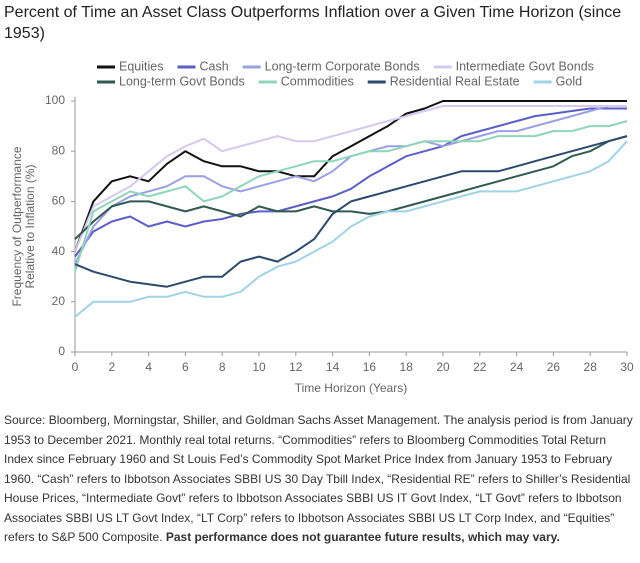 The width and height of the screenshot is (640, 563). Describe the element at coordinates (59, 251) in the screenshot. I see `y-tick-label: 40` at that location.